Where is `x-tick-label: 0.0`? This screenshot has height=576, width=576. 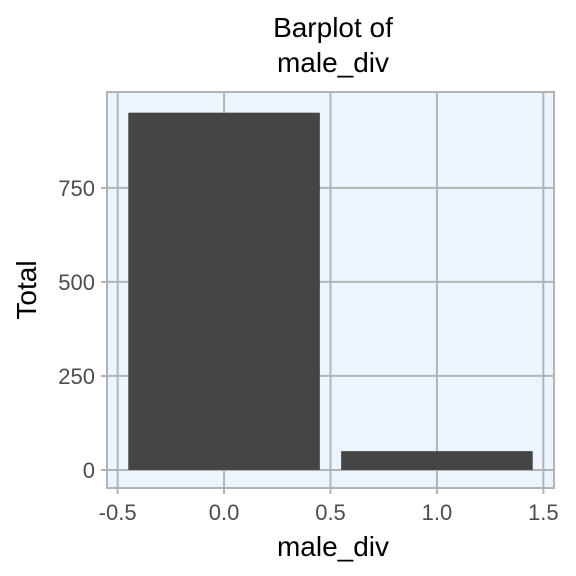
x-tick-label: 0.0 is located at coordinates (224, 512).